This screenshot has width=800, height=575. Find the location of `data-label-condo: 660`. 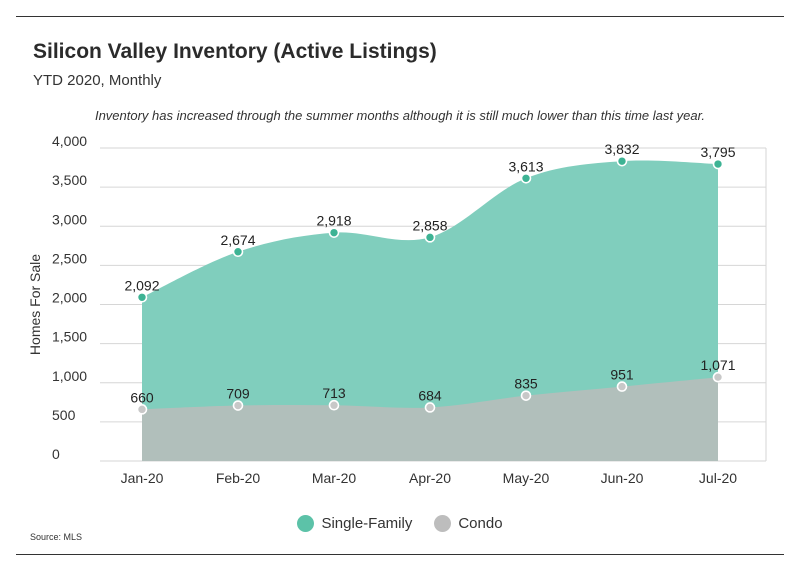

data-label-condo: 660 is located at coordinates (142, 397).